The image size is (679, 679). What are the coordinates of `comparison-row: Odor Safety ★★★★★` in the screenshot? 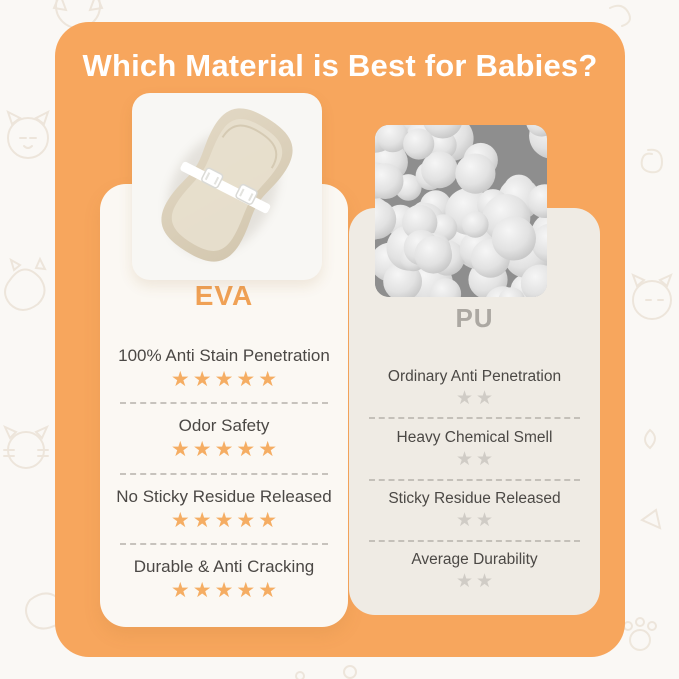 It's located at (224, 438).